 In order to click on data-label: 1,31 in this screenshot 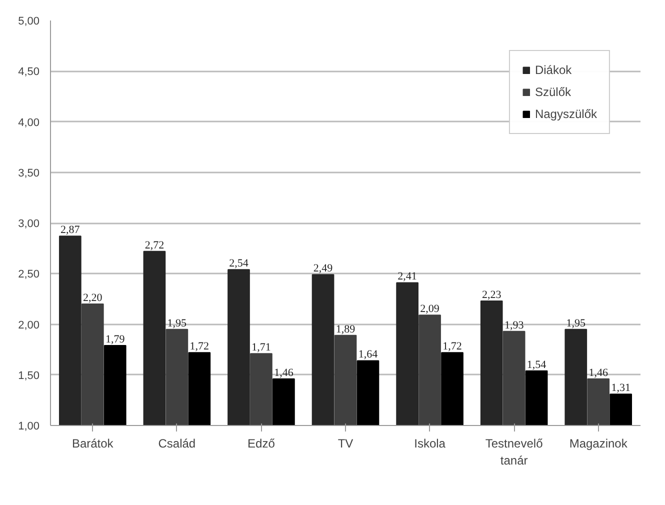, I will do `click(620, 388)`.